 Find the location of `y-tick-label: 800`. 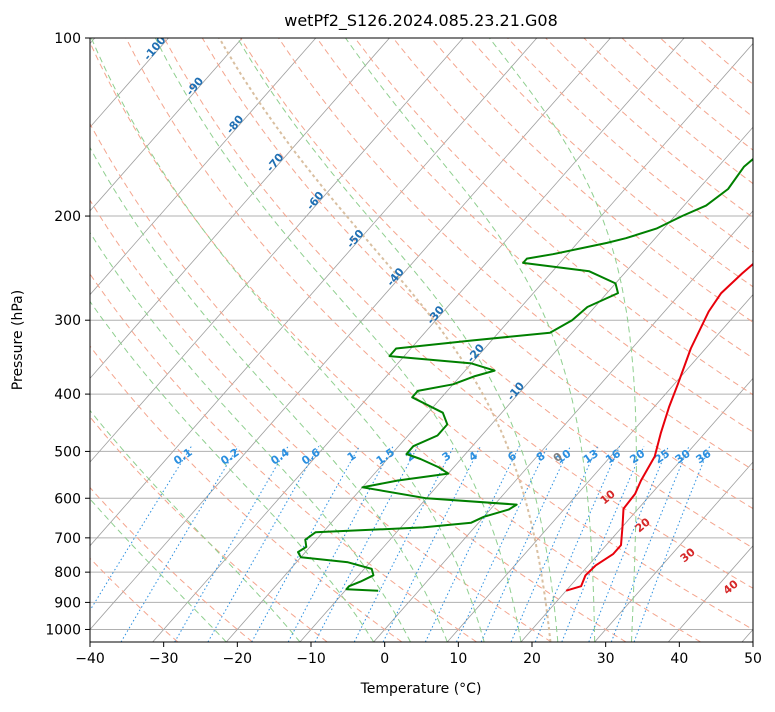

y-tick-label: 800 is located at coordinates (67, 573).